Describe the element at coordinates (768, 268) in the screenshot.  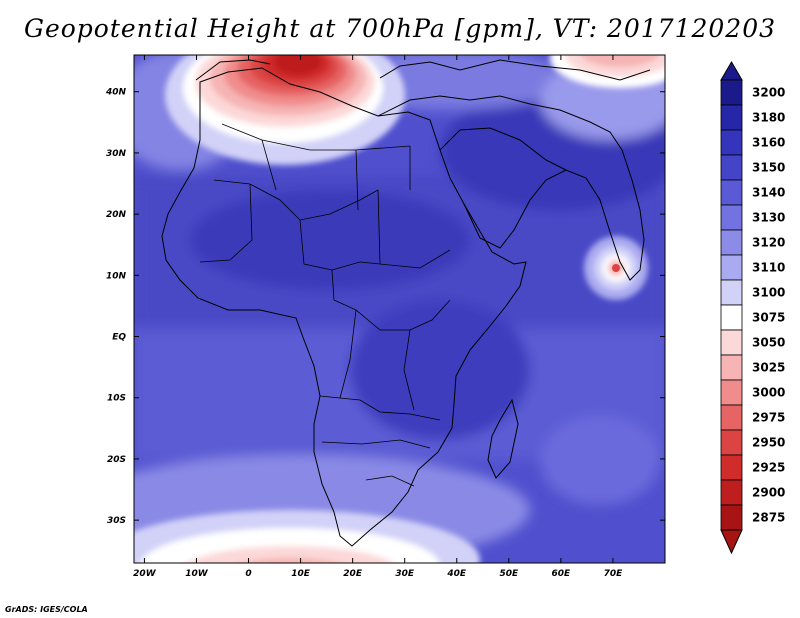
I see `colorbar-label: 3110` at that location.